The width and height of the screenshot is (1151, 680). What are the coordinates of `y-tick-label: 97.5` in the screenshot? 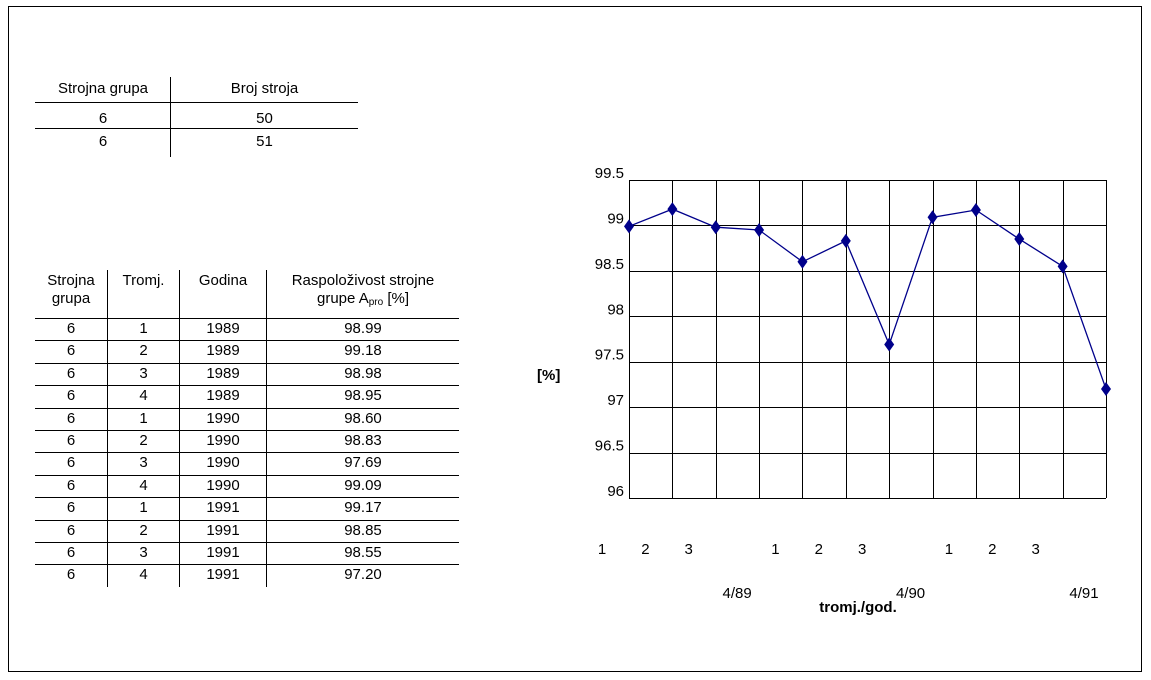 It's located at (609, 355).